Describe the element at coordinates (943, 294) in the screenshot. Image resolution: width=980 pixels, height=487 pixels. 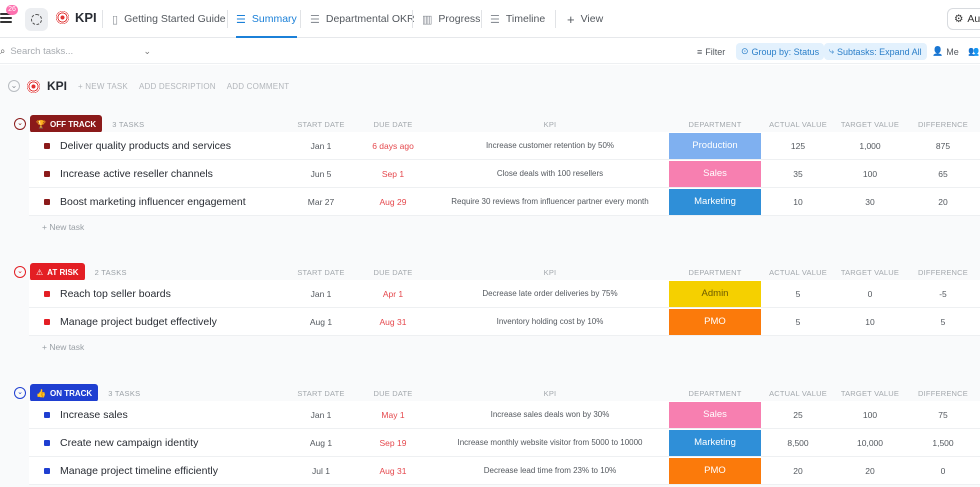
I see `cell-difference: -5` at that location.